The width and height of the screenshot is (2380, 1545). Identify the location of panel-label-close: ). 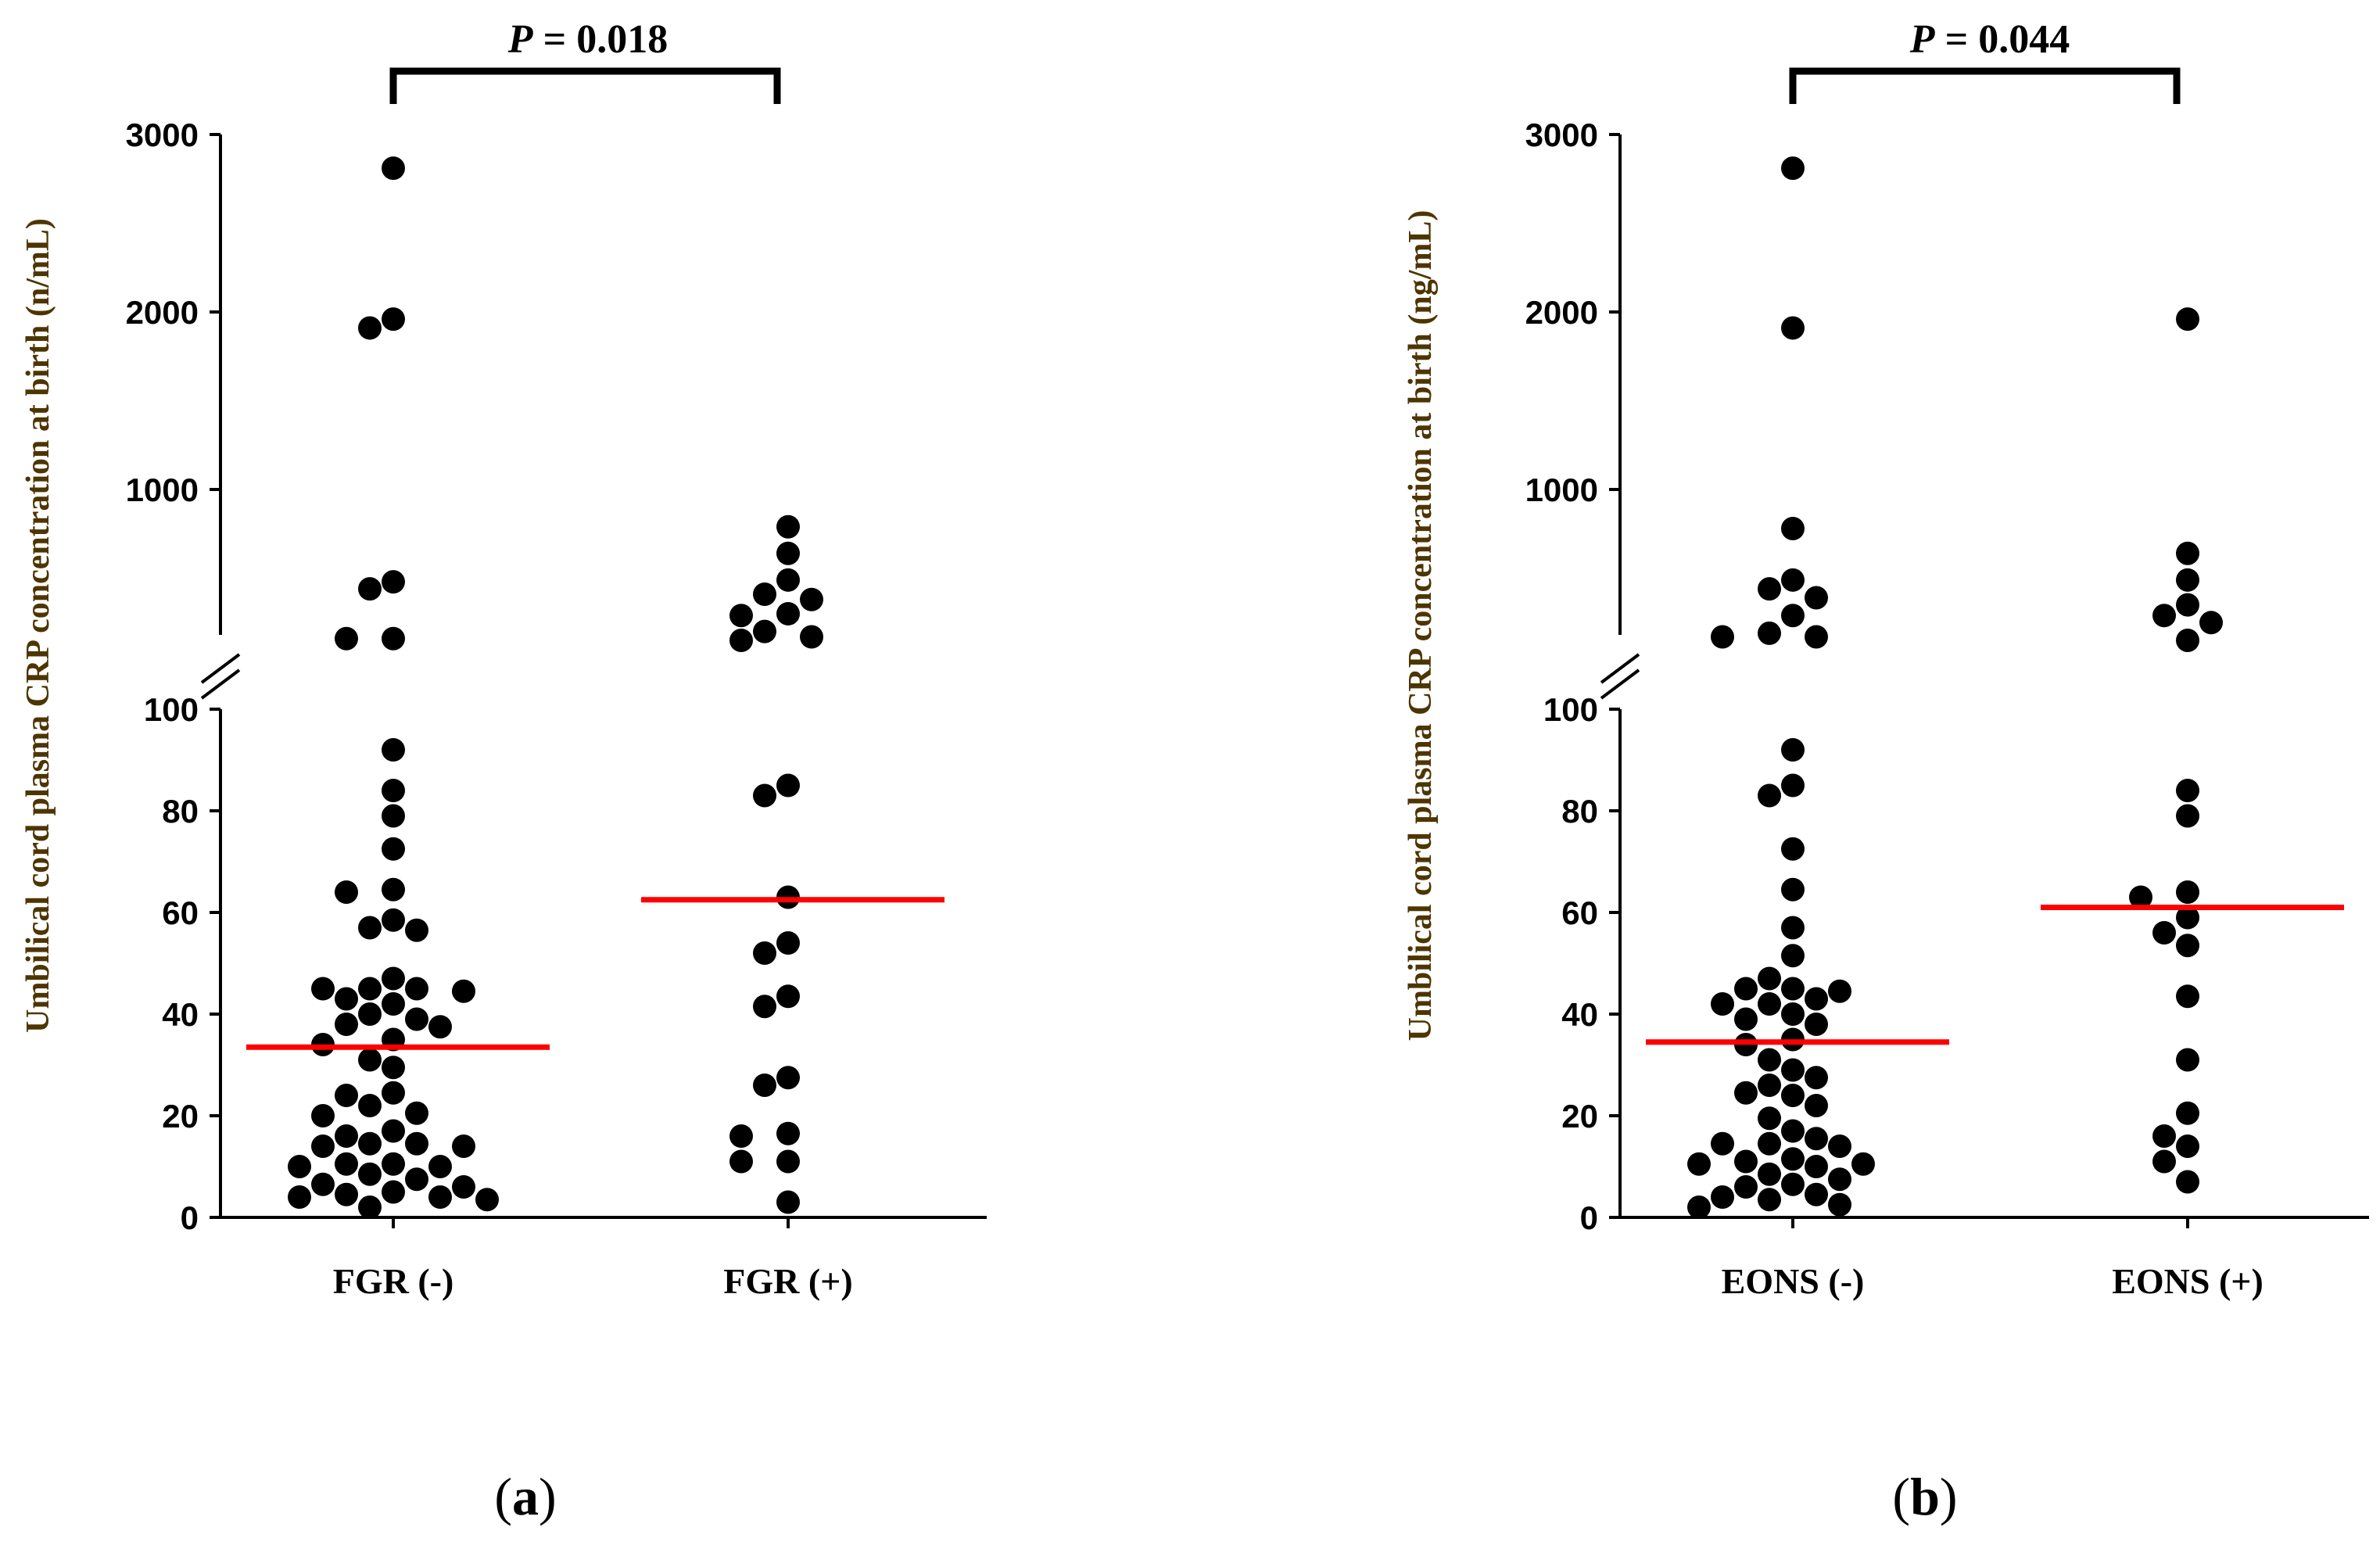
(1949, 1496).